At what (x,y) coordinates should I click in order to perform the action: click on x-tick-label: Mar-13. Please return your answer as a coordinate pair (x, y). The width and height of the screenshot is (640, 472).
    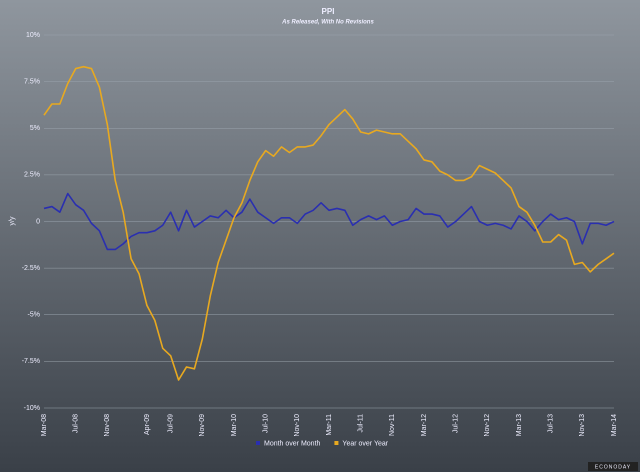
    Looking at the image, I should click on (519, 425).